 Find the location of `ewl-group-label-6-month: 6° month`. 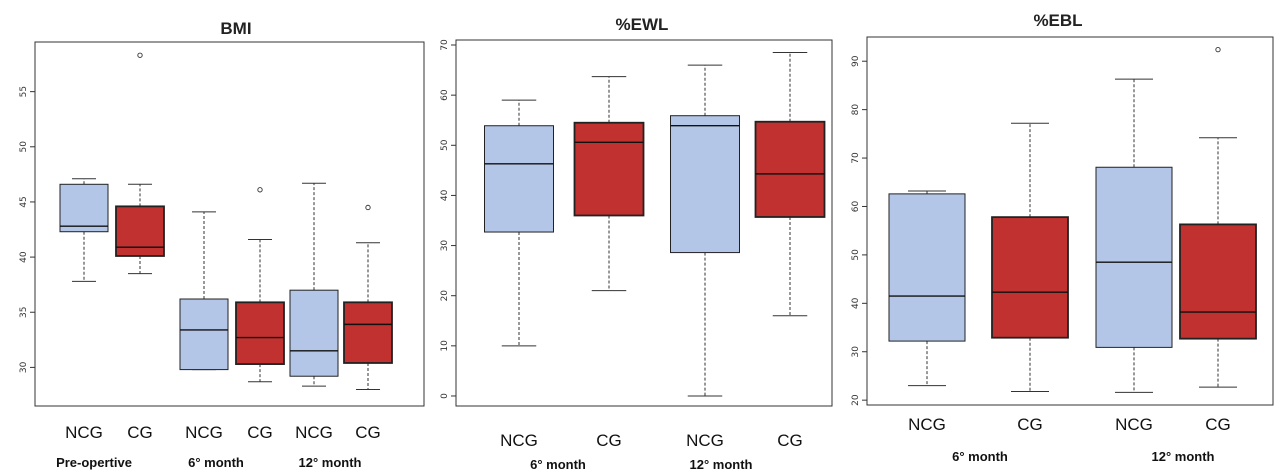

ewl-group-label-6-month: 6° month is located at coordinates (558, 464).